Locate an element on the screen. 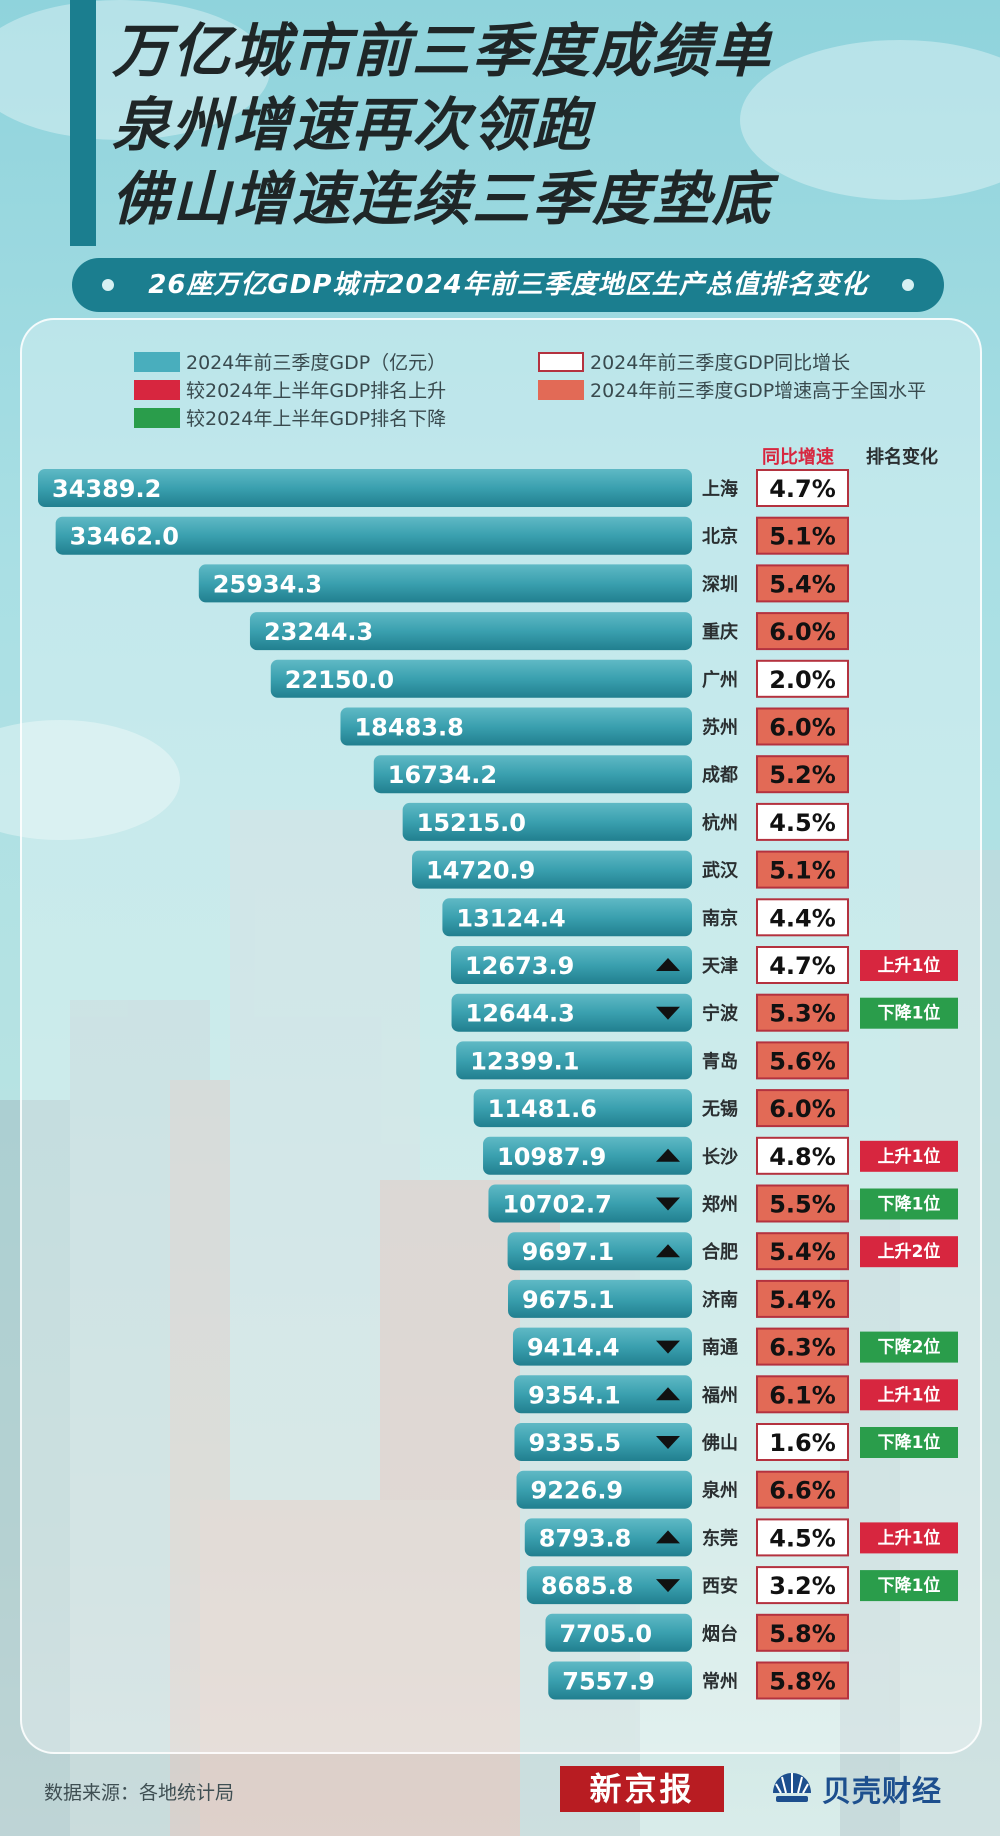 The width and height of the screenshot is (1000, 1836). bar-value-label: 8793.8 is located at coordinates (585, 1538).